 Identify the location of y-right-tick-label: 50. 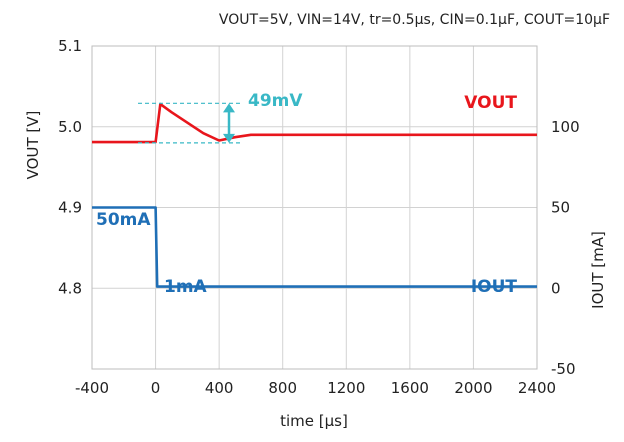
(560, 208).